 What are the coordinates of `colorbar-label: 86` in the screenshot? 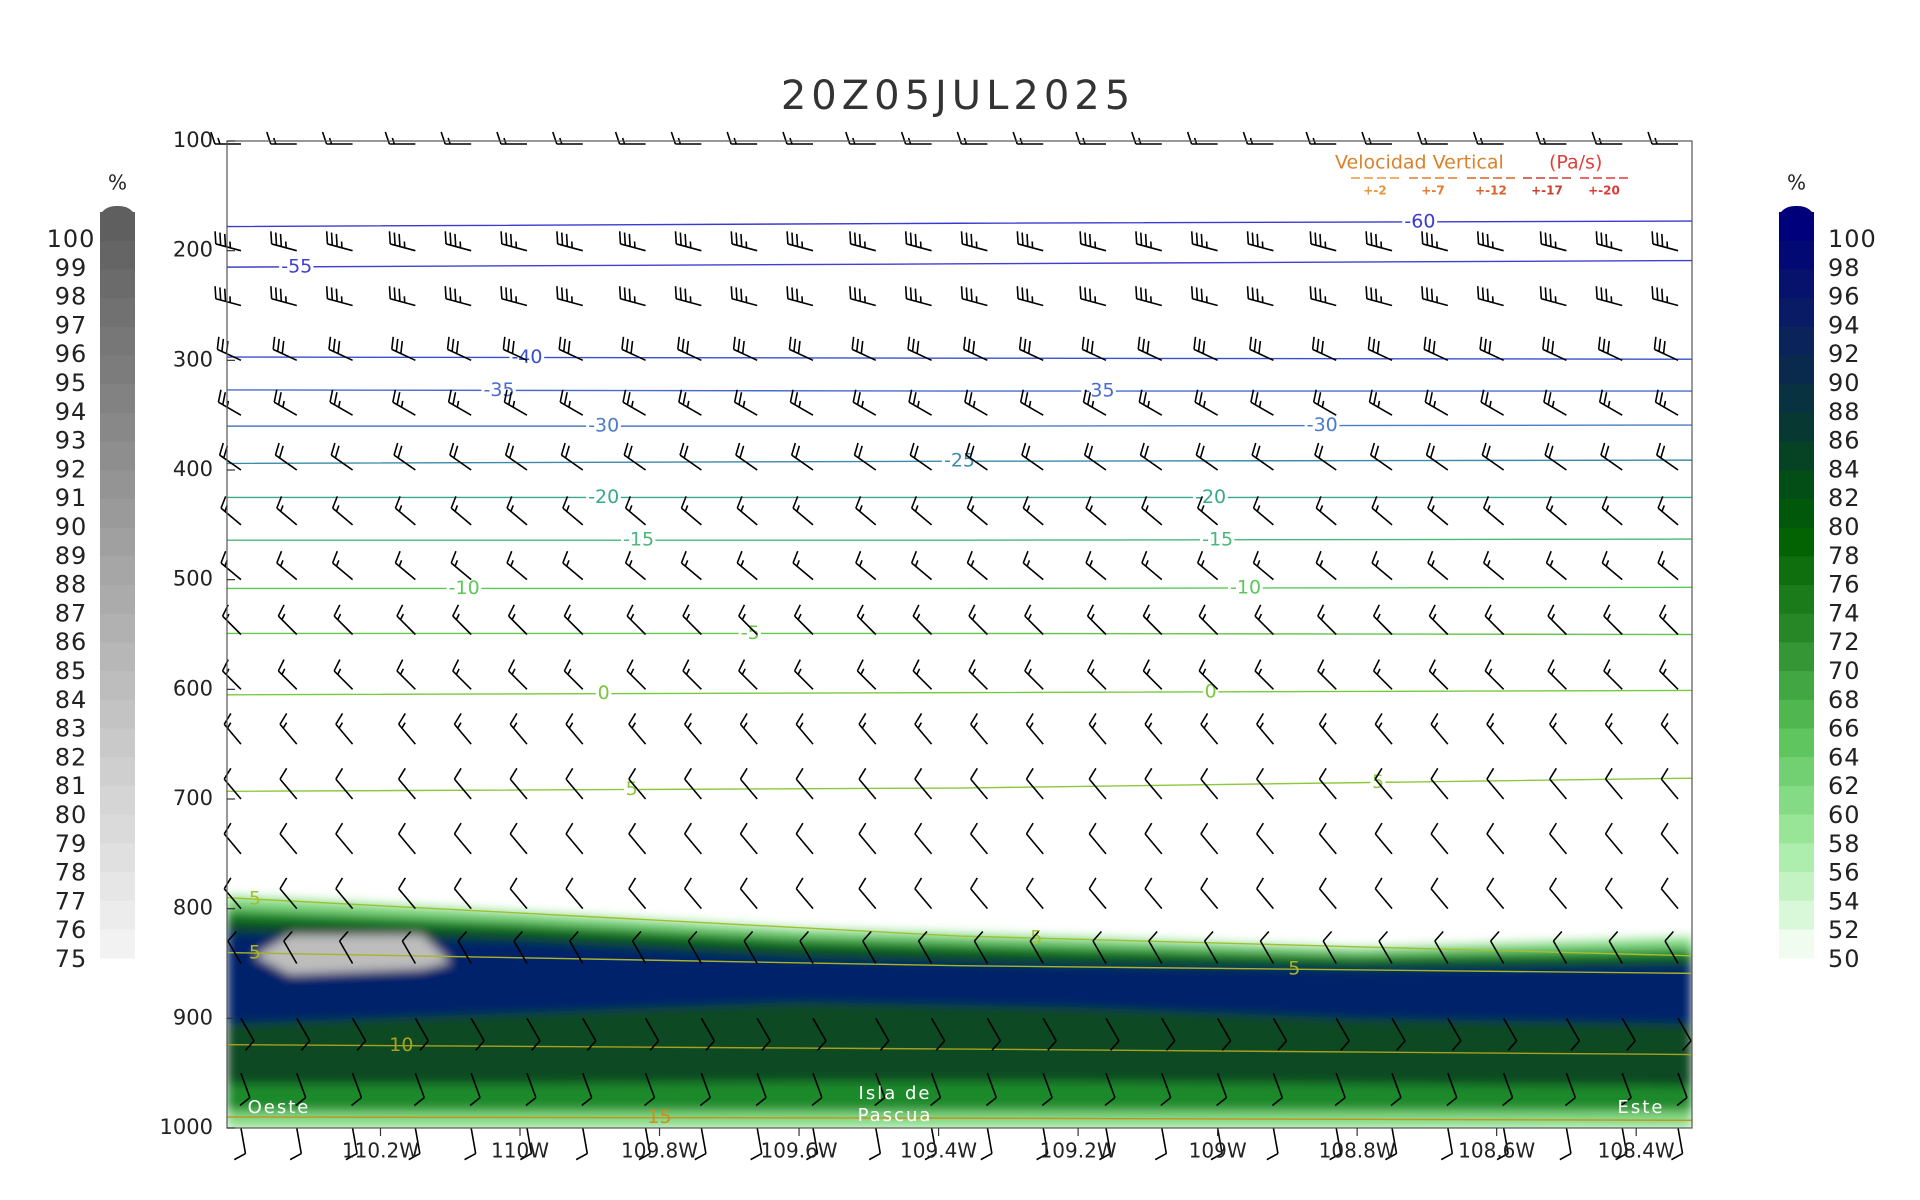 It's located at (71, 642).